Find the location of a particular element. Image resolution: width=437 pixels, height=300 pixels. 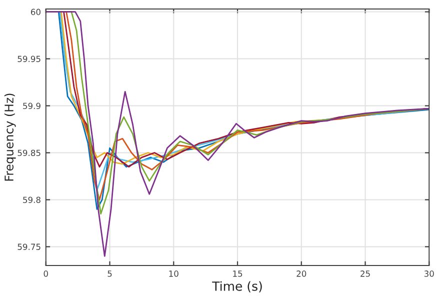

y-tick-label: 59.85 is located at coordinates (29, 153).